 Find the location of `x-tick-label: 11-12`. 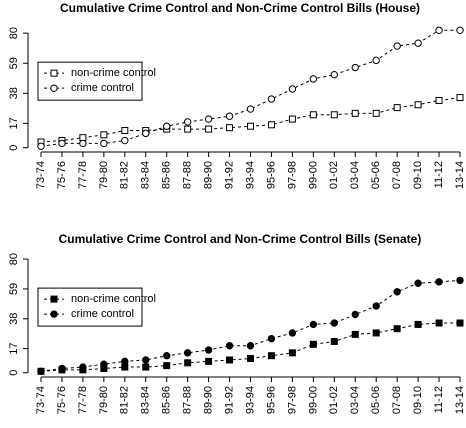

x-tick-label: 11-12 is located at coordinates (439, 399).